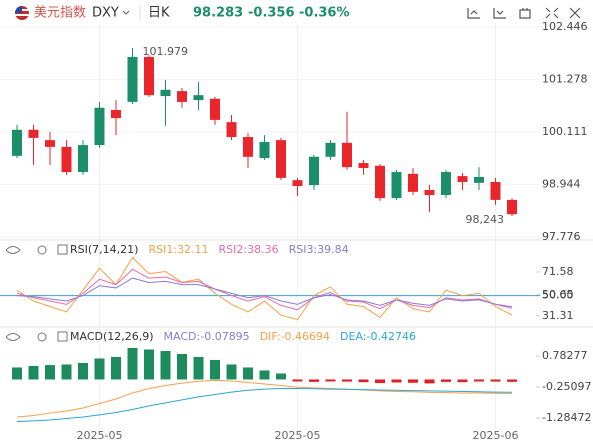  What do you see at coordinates (558, 271) in the screenshot?
I see `y-tick-label: 71.58` at bounding box center [558, 271].